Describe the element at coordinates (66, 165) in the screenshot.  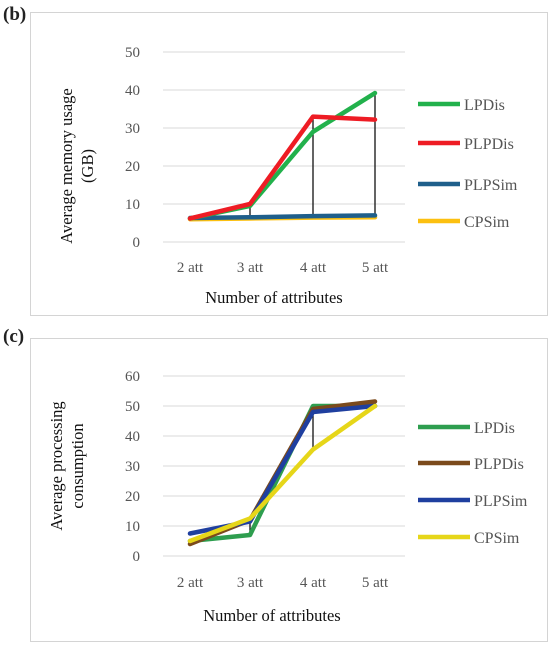
I see `chart-b-y-axis-title: Average memory usage` at that location.